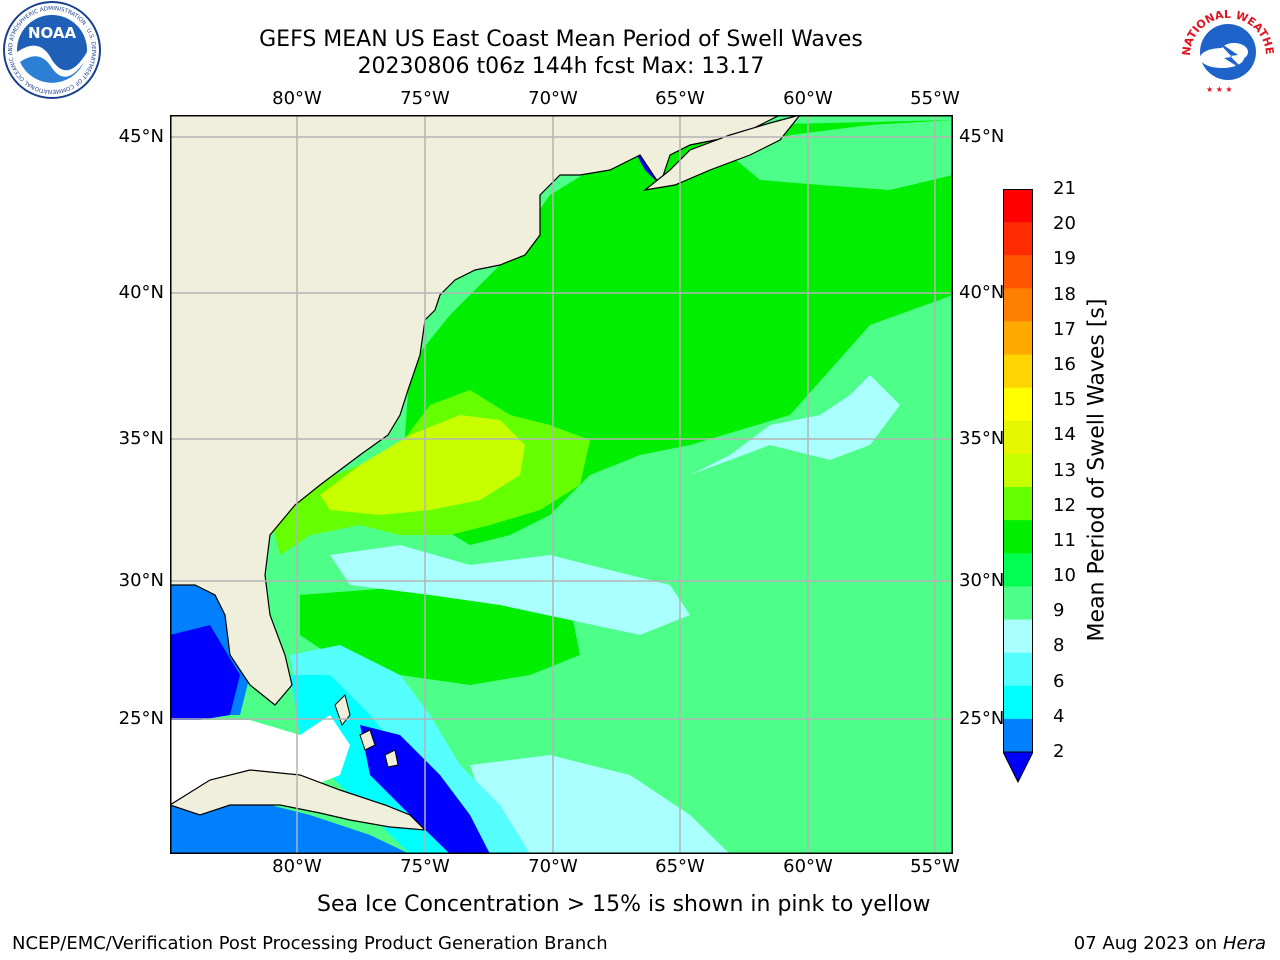  I want to click on noaa-logo-text: NOAA, so click(52, 33).